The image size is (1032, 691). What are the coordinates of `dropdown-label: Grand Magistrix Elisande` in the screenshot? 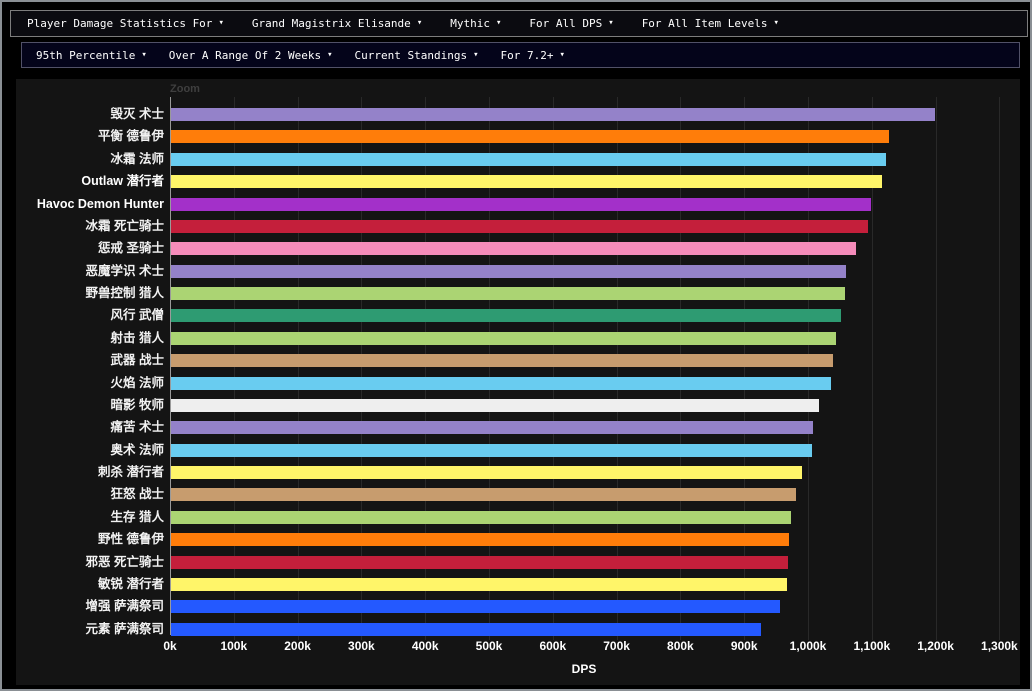 It's located at (331, 23).